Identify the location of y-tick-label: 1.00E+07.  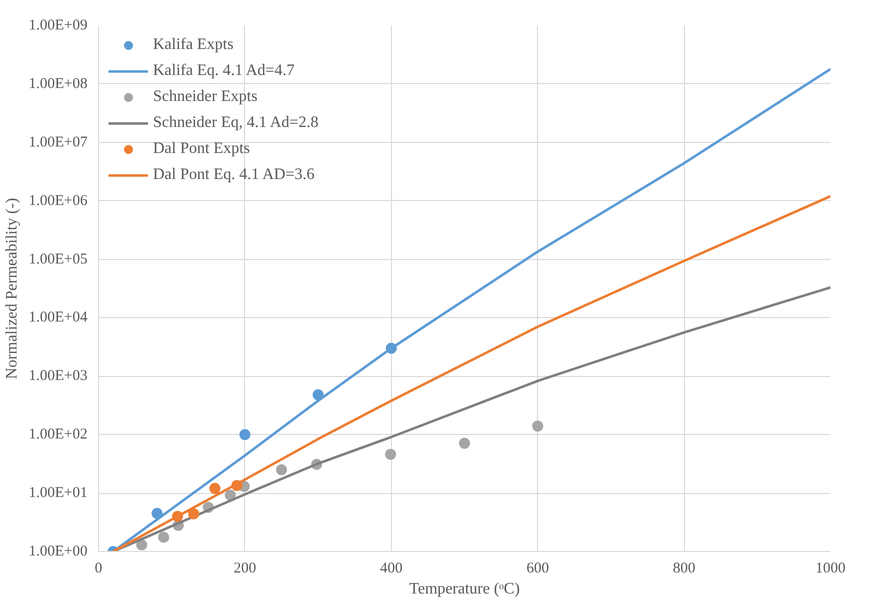
(58, 142).